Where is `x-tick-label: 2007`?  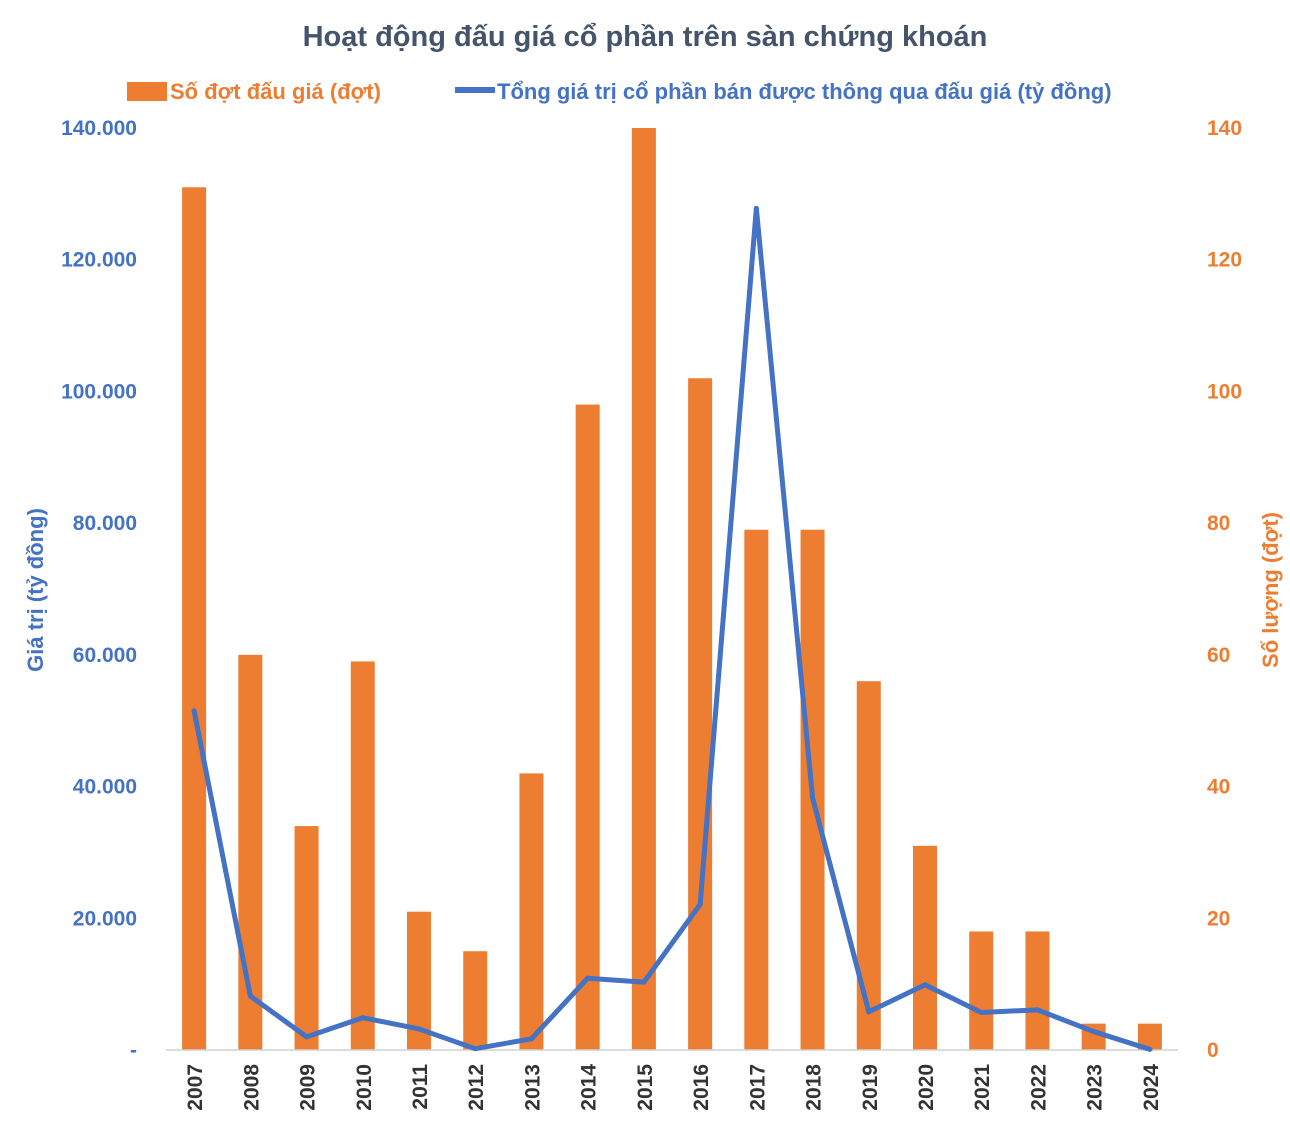
x-tick-label: 2007 is located at coordinates (195, 1087).